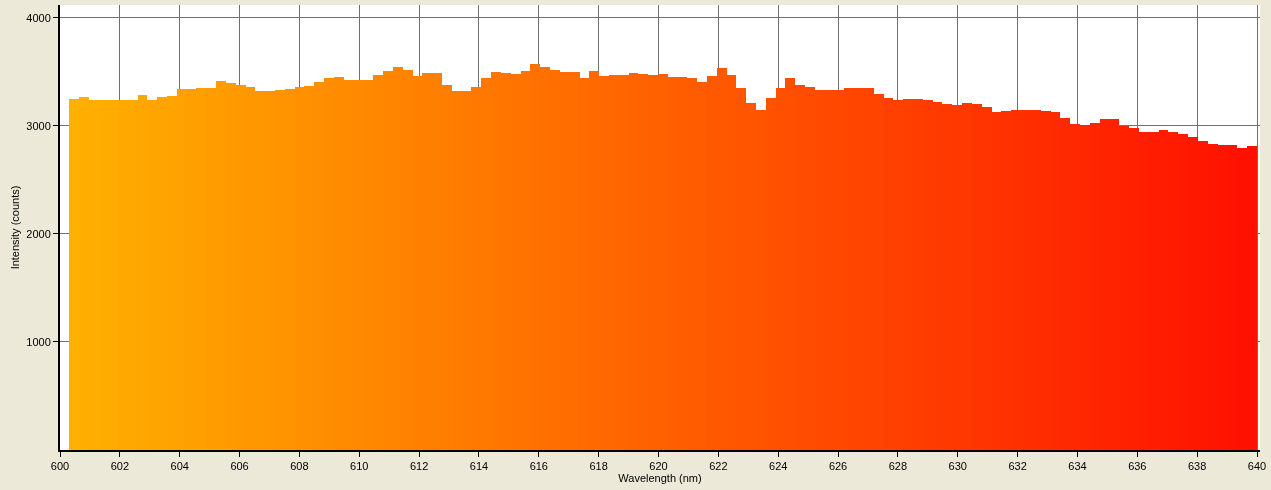  What do you see at coordinates (1197, 466) in the screenshot?
I see `x-tick-label: 638` at bounding box center [1197, 466].